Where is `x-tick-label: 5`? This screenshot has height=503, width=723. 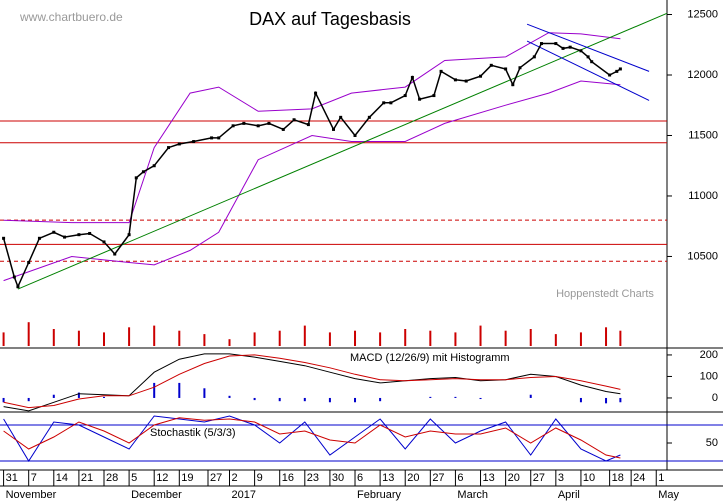
x-tick-label: 5 is located at coordinates (134, 478).